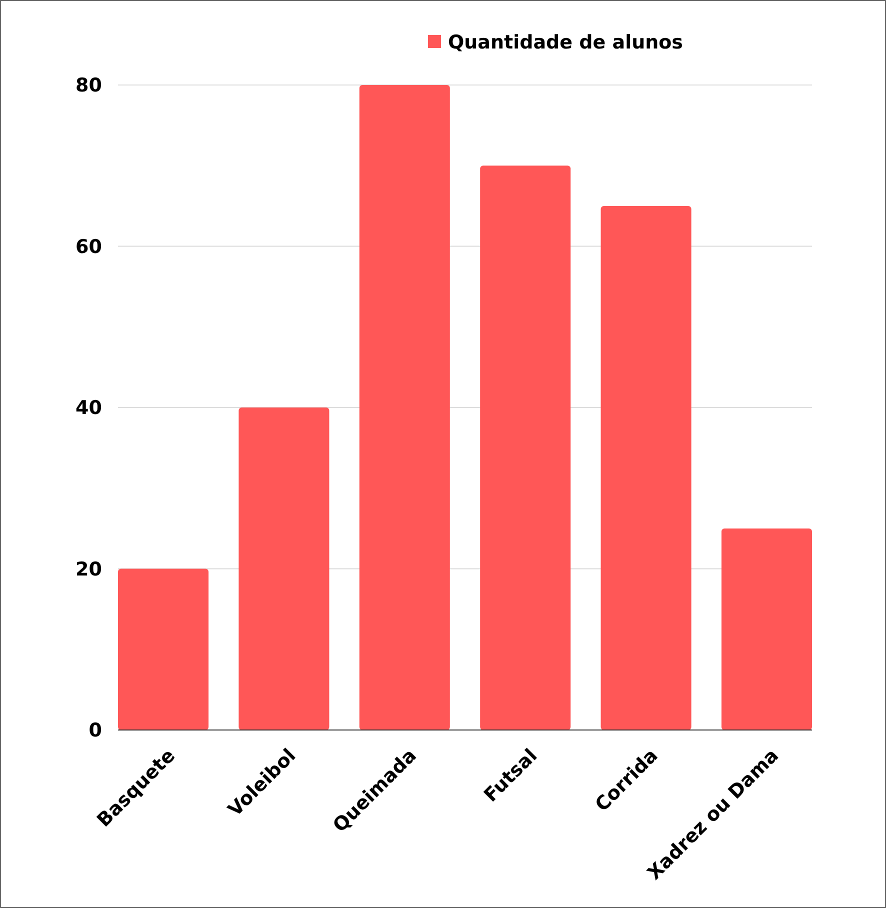 The height and width of the screenshot is (908, 886). What do you see at coordinates (89, 85) in the screenshot?
I see `y-tick-label: 80` at bounding box center [89, 85].